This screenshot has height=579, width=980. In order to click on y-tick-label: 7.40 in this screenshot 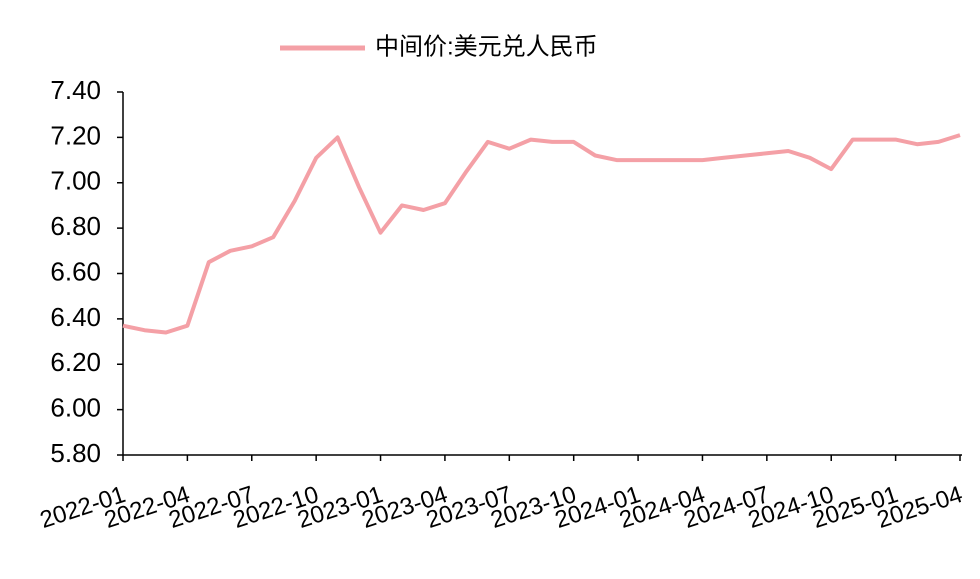, I will do `click(75, 90)`.